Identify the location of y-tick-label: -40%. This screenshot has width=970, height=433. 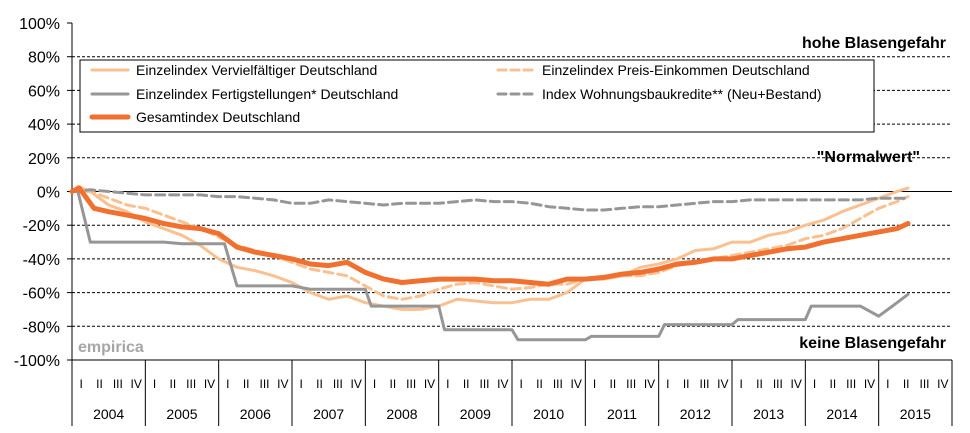
(41, 260).